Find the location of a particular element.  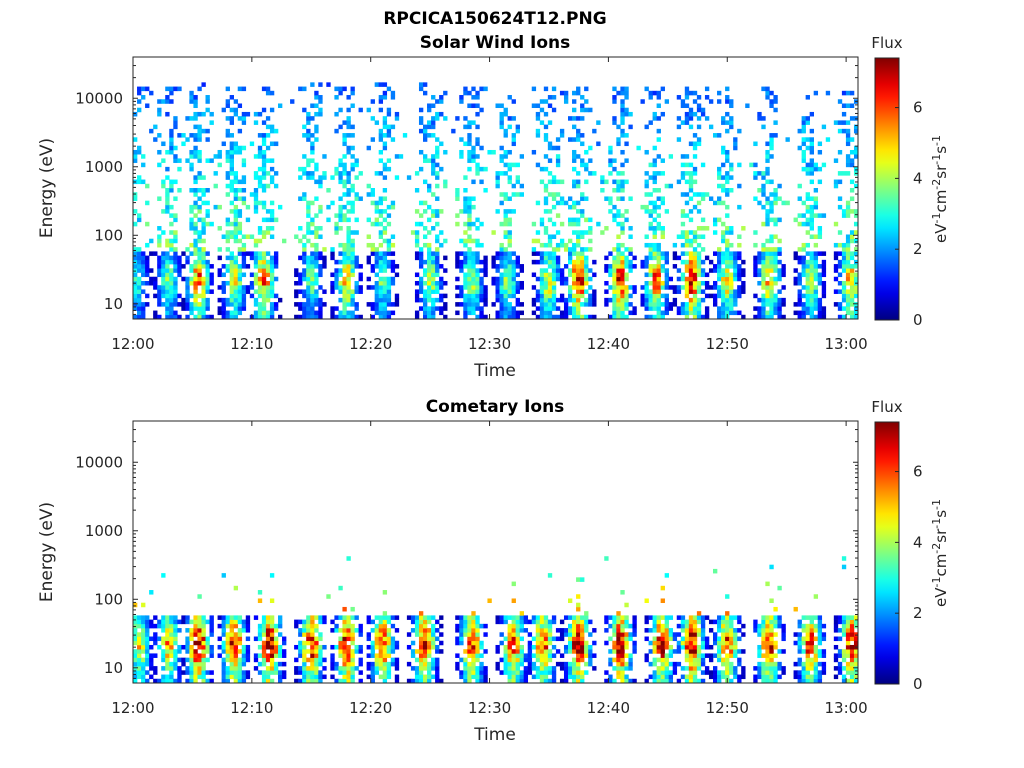

x-tick-label: 12:50 is located at coordinates (727, 344).